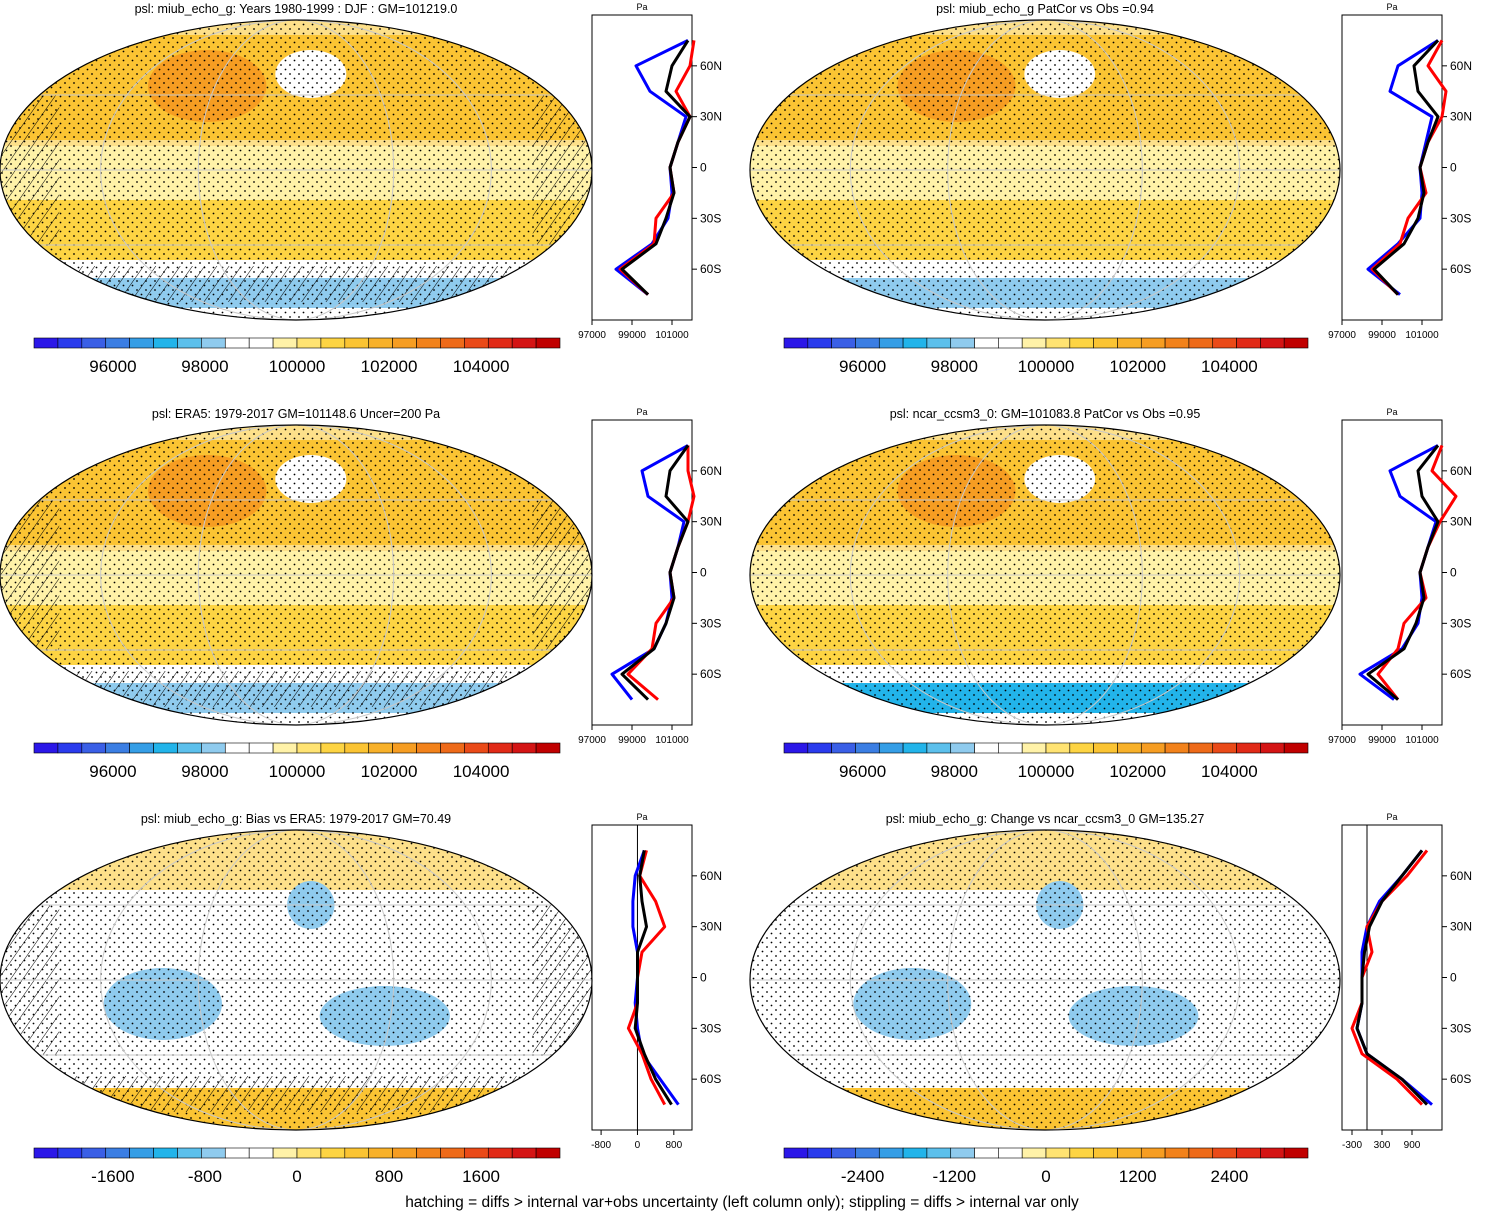  Describe the element at coordinates (1460, 1028) in the screenshot. I see `lat-tick-label: 30S` at that location.